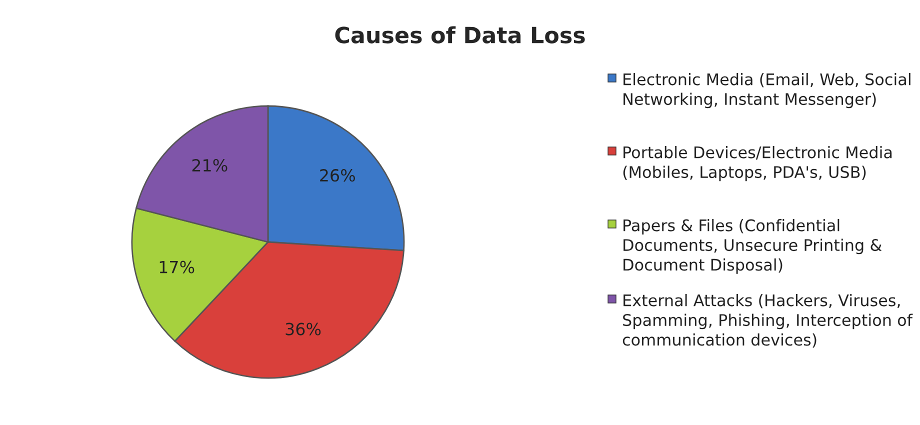 Image resolution: width=920 pixels, height=425 pixels. What do you see at coordinates (460, 35) in the screenshot?
I see `chart-title: Causes of Data Loss` at bounding box center [460, 35].